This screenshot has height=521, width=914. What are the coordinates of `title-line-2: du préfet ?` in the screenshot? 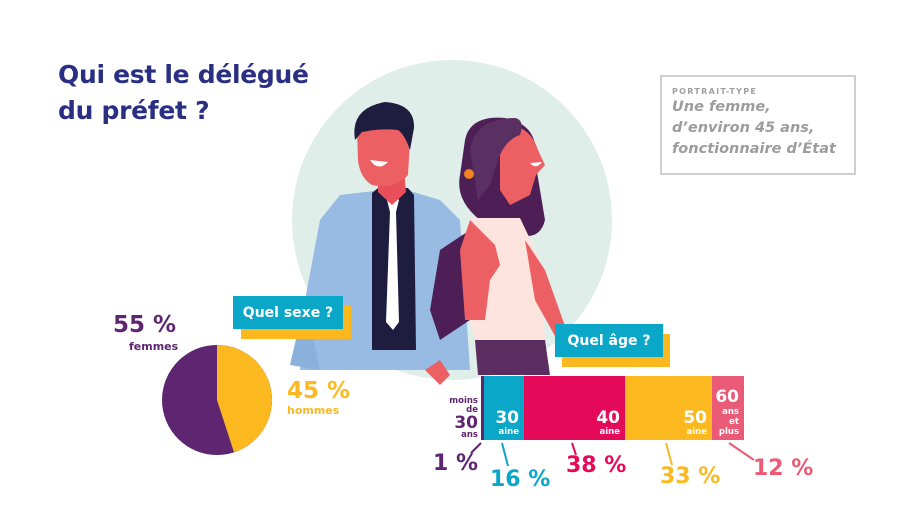 It's located at (135, 110).